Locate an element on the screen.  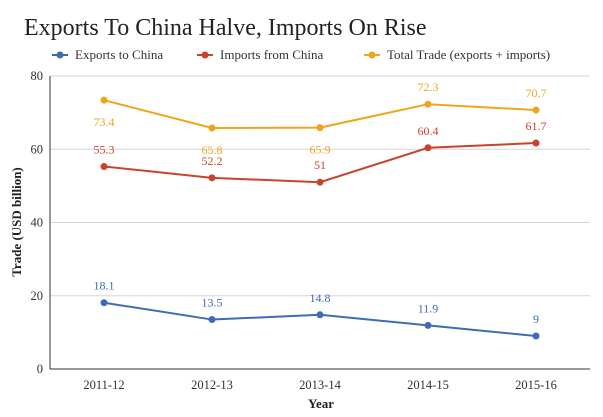
data-label: 14.8 is located at coordinates (320, 298).